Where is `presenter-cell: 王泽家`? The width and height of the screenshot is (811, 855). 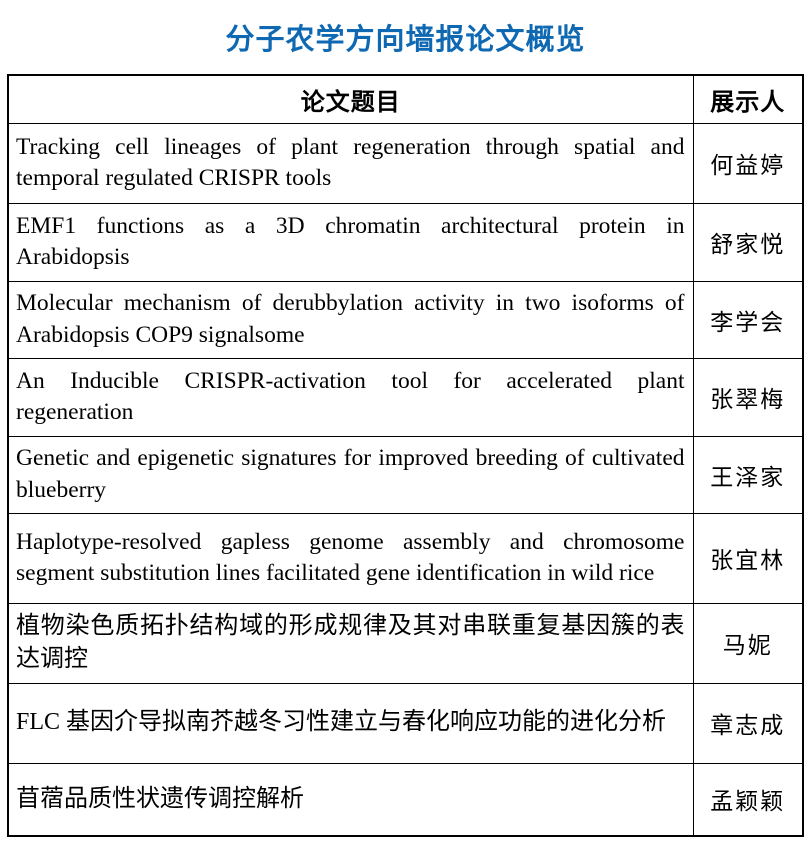
presenter-cell: 王泽家 is located at coordinates (748, 474).